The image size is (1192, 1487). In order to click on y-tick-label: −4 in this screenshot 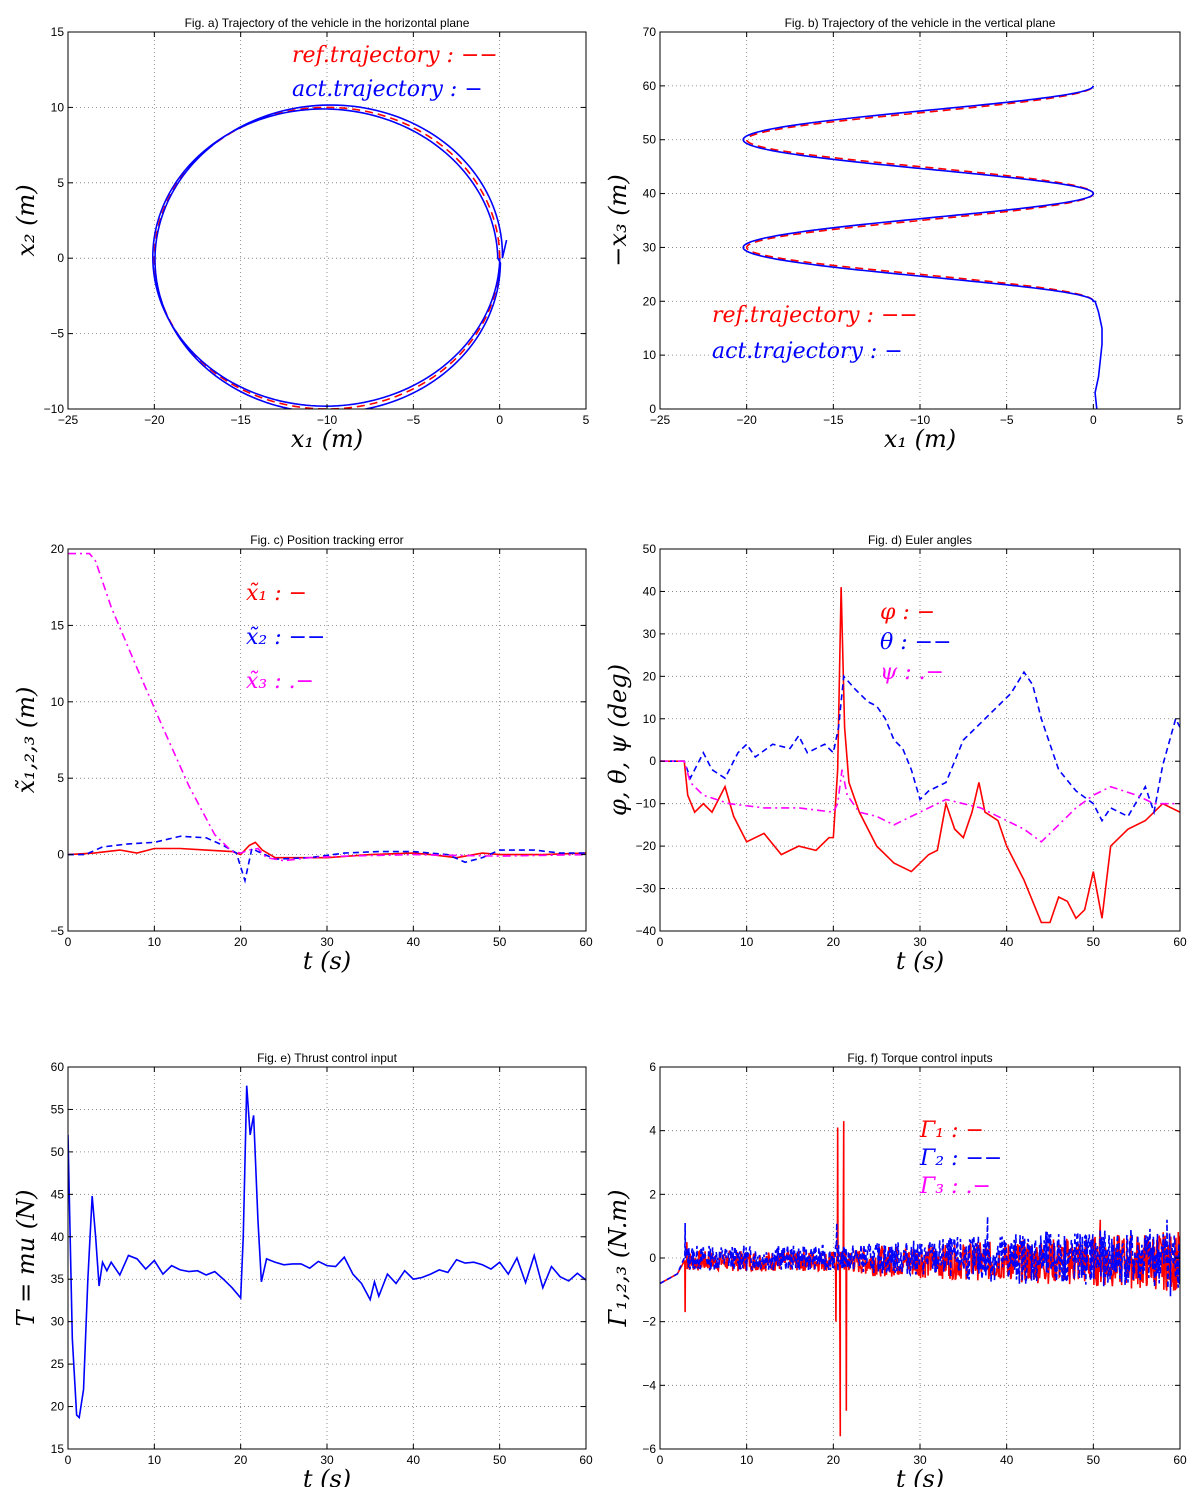, I will do `click(649, 1385)`.